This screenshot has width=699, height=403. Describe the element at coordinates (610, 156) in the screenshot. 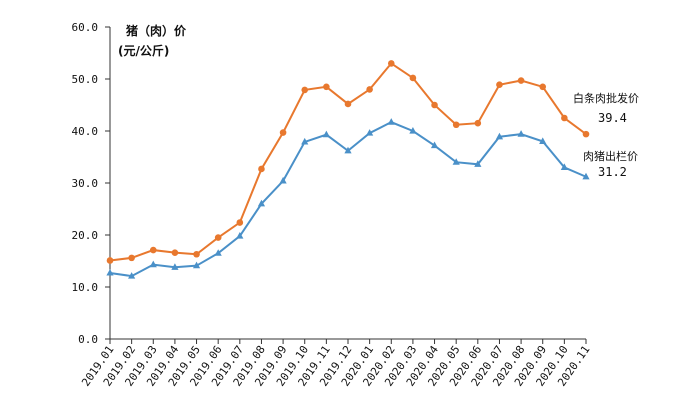

I see `series-label-liveweight: 肉猪出栏价` at that location.